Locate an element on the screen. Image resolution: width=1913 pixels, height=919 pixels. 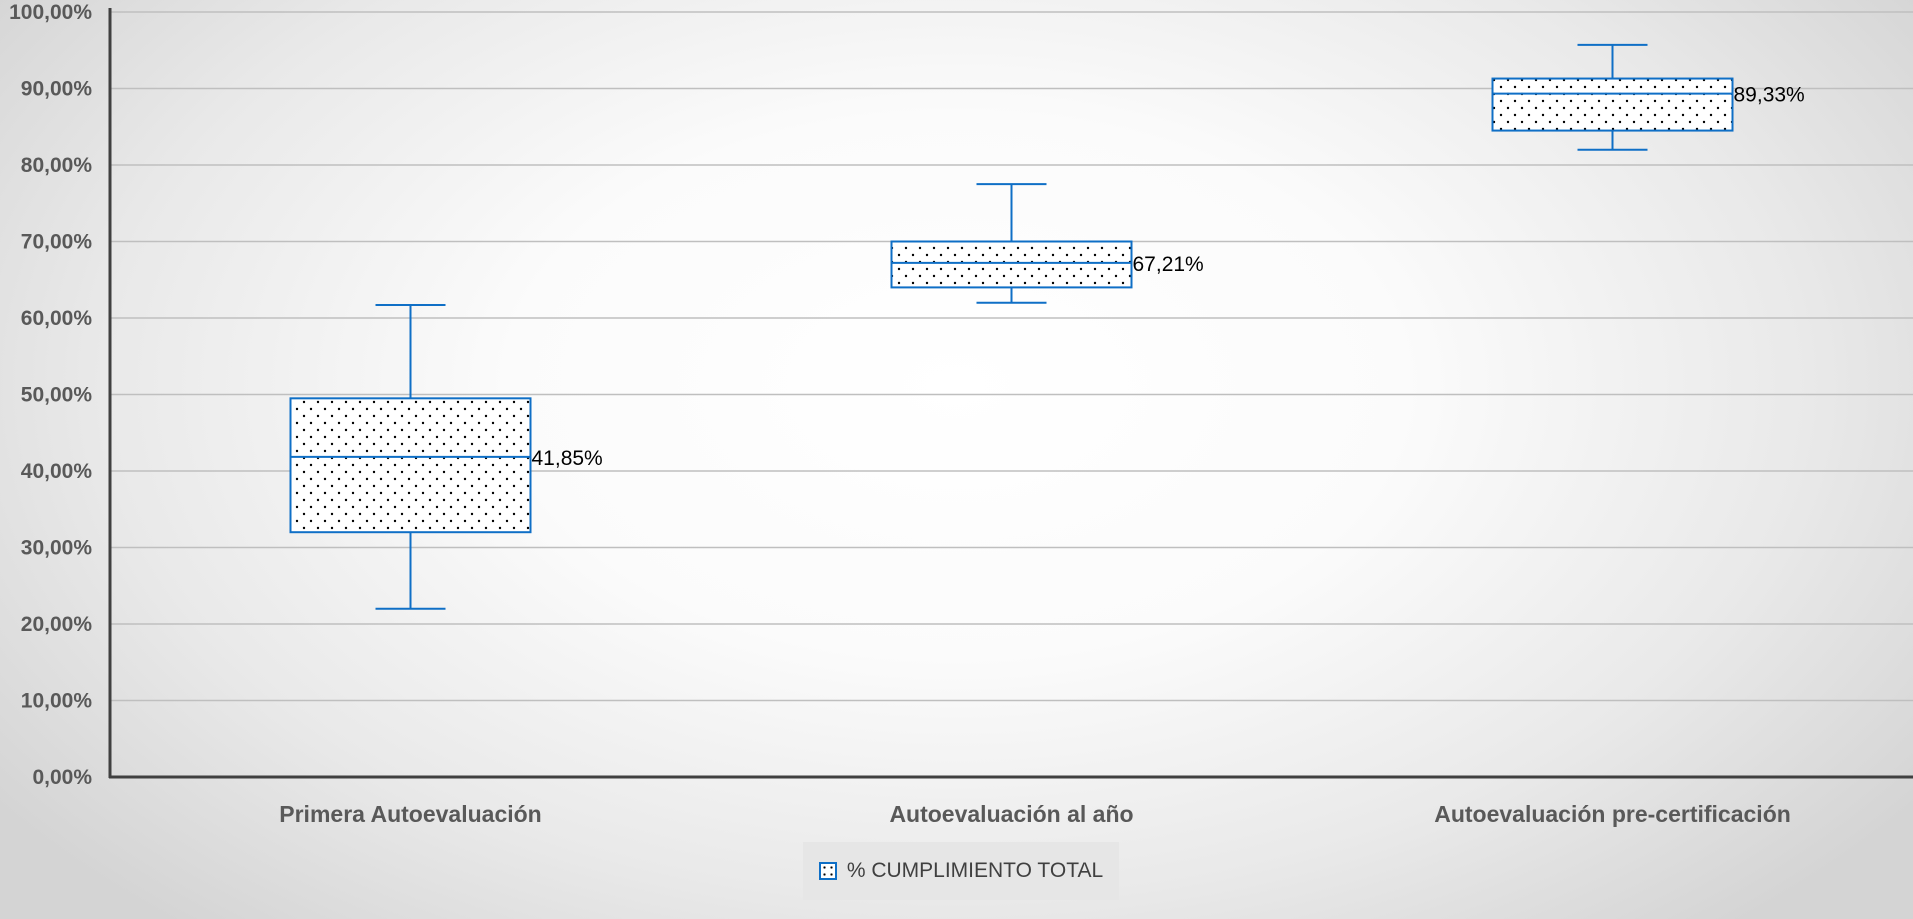
y-tick-label: 0,00% is located at coordinates (62, 777).